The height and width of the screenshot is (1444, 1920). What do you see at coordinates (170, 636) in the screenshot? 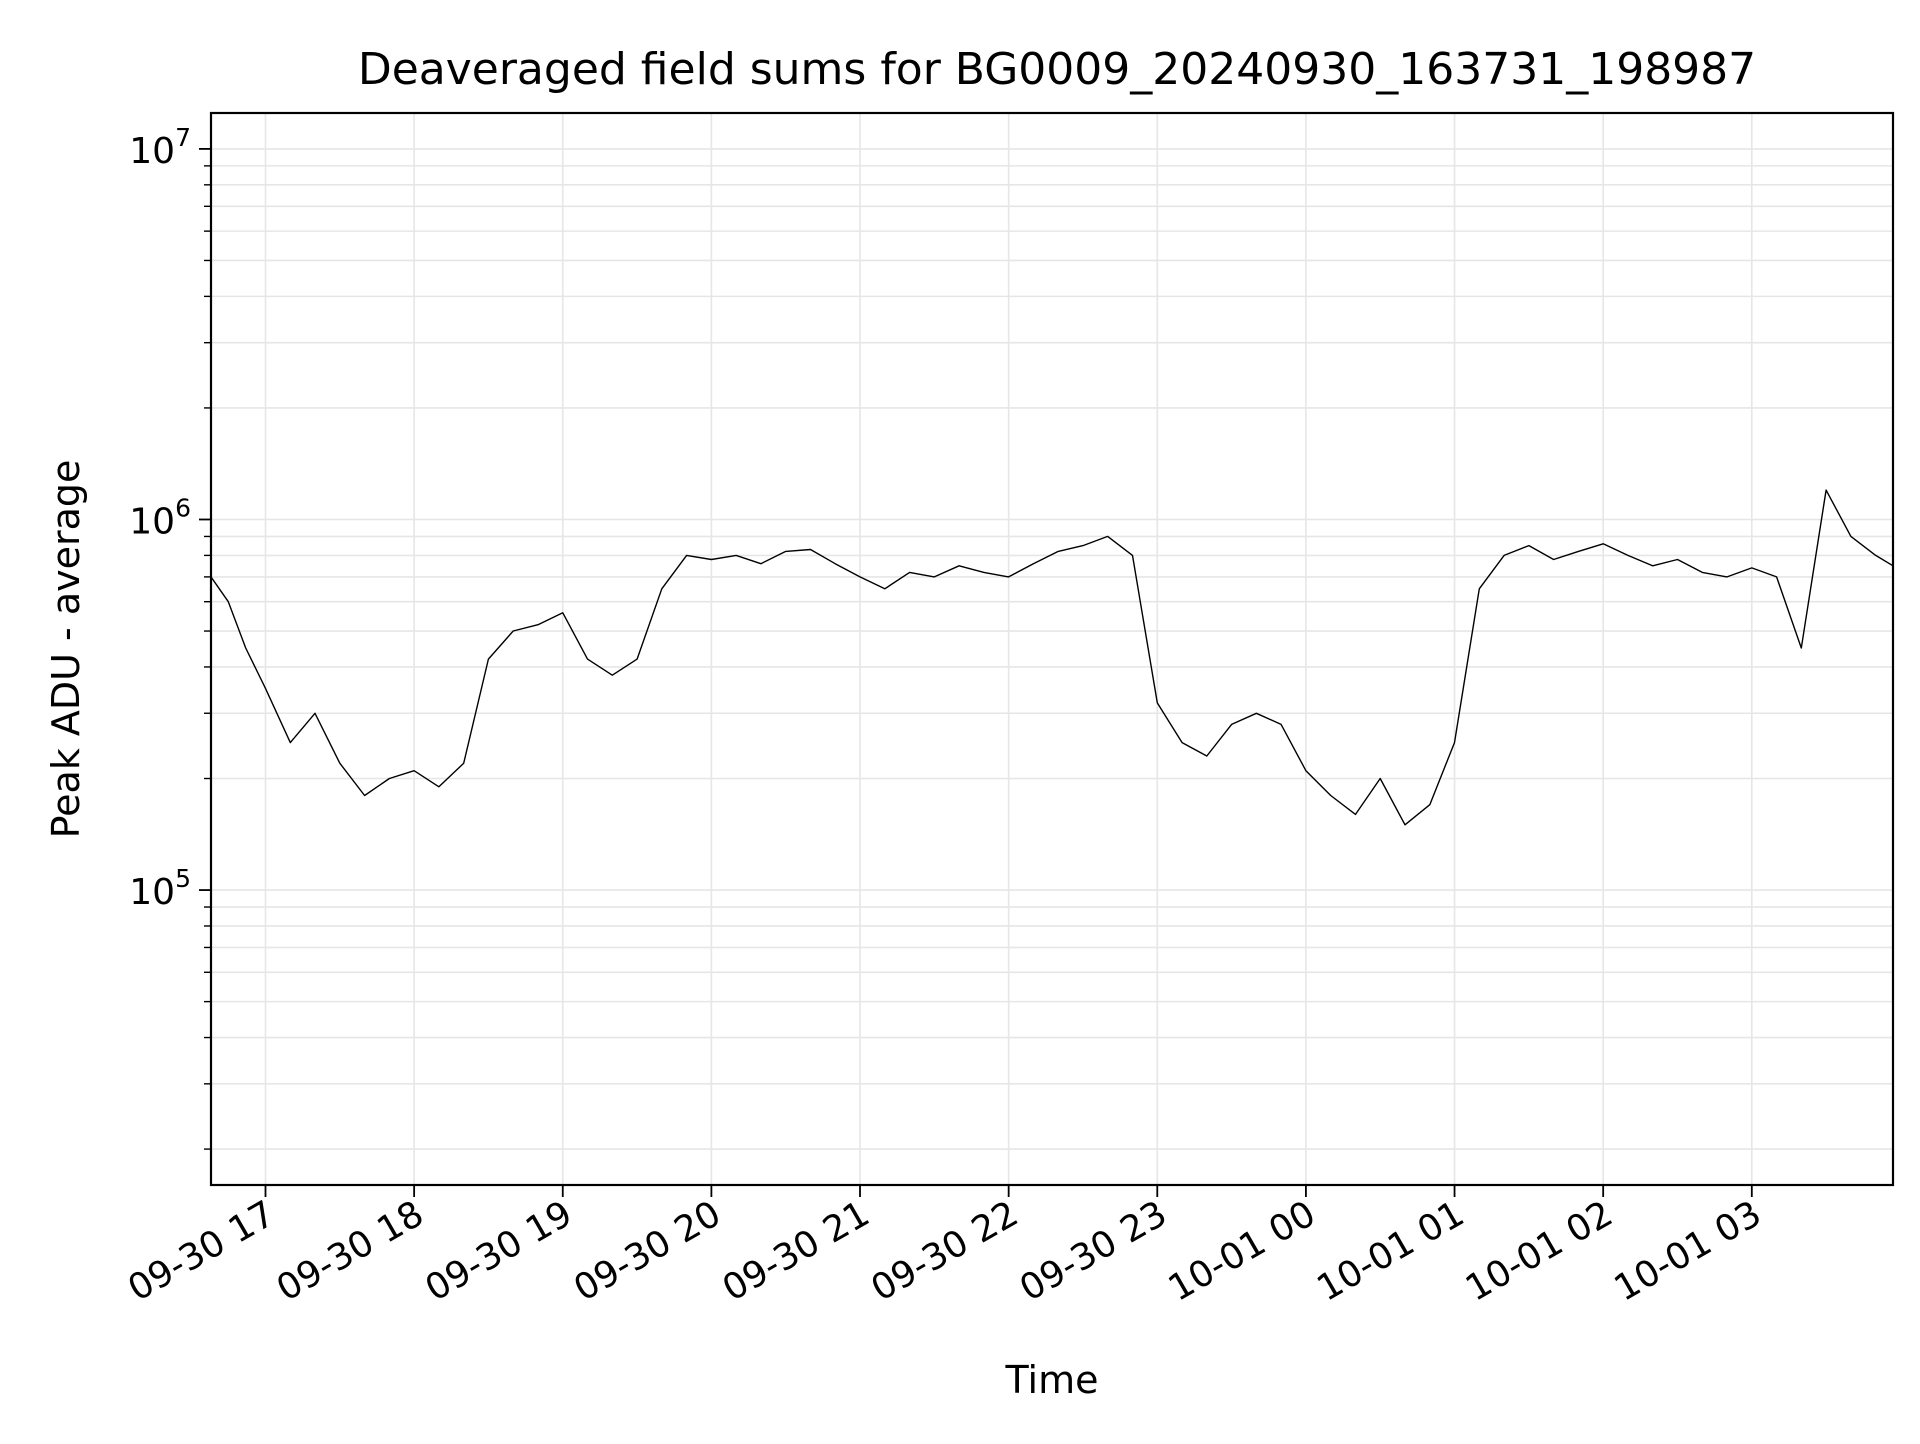
I see `y-axis: 10⁵ 10⁶ 10⁷` at bounding box center [170, 636].